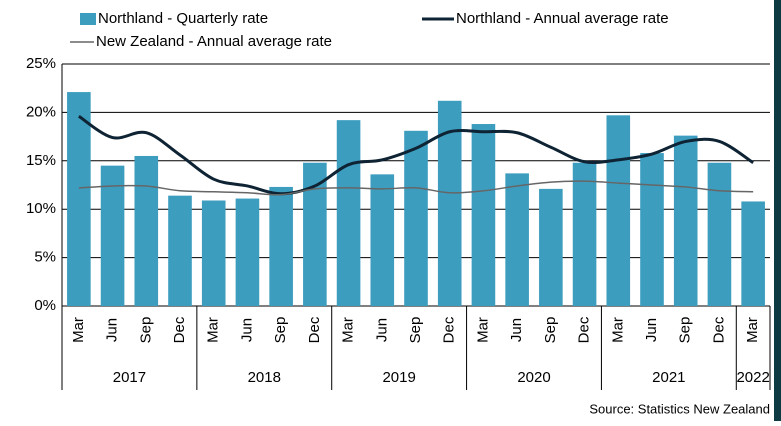  I want to click on legend-label: New Zealand - Annual average rate, so click(214, 41).